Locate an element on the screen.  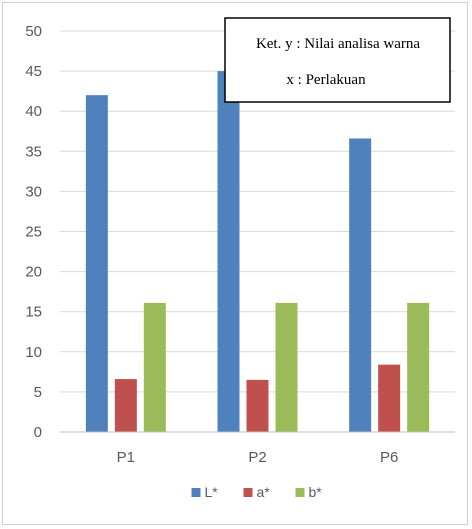
x-tick-label: P2 is located at coordinates (257, 457).